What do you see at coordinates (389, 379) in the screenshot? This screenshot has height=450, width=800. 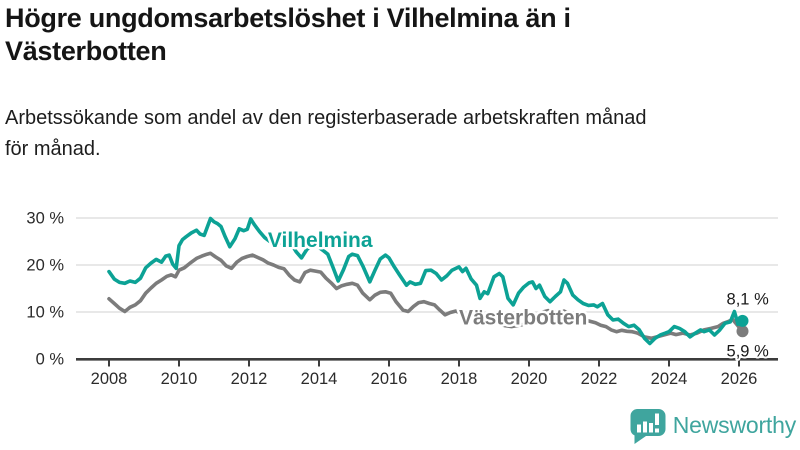 I see `x-tick-label-2016: 2016` at bounding box center [389, 379].